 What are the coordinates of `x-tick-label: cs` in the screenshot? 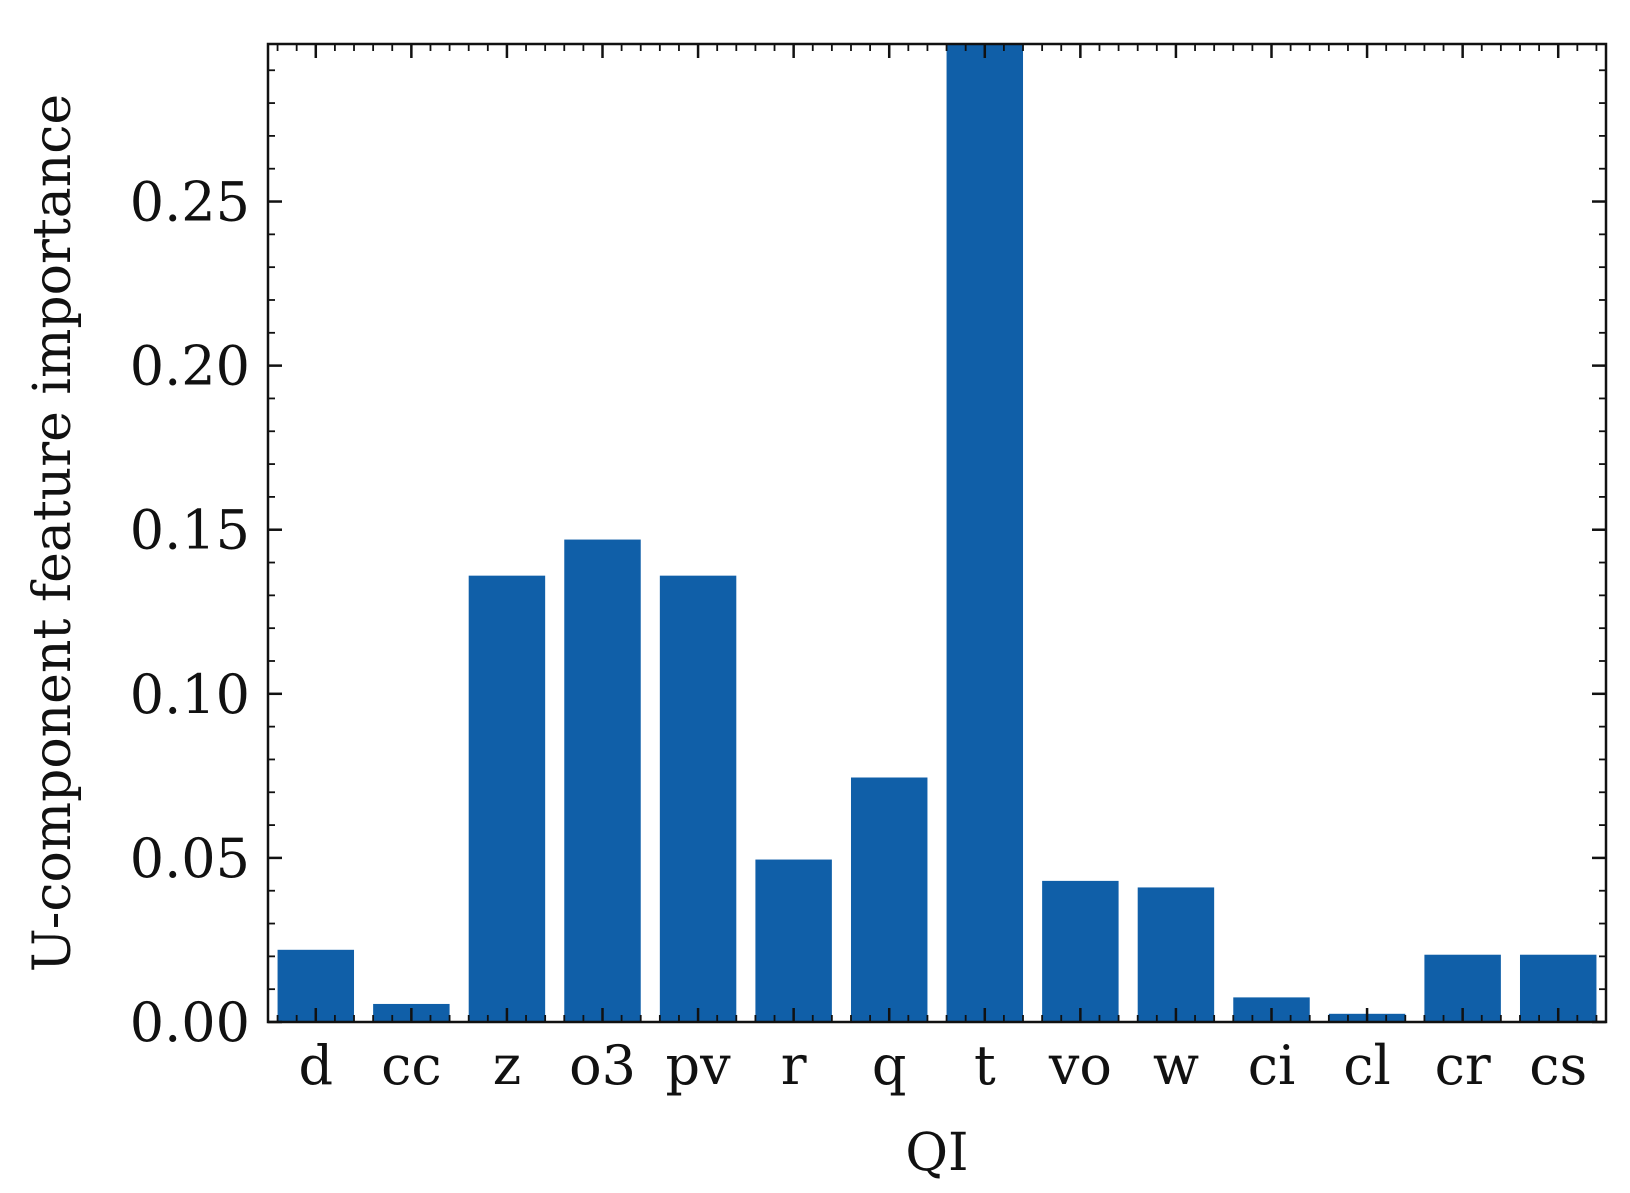 It's located at (1558, 1065).